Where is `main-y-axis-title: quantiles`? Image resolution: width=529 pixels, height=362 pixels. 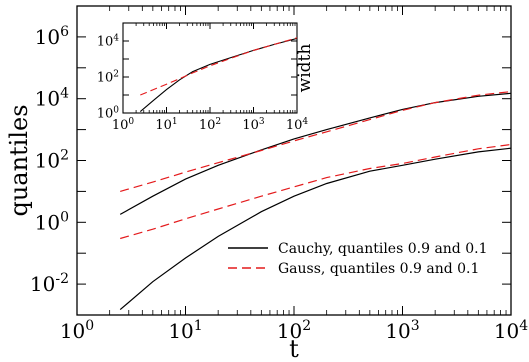 main-y-axis-title: quantiles is located at coordinates (19, 160).